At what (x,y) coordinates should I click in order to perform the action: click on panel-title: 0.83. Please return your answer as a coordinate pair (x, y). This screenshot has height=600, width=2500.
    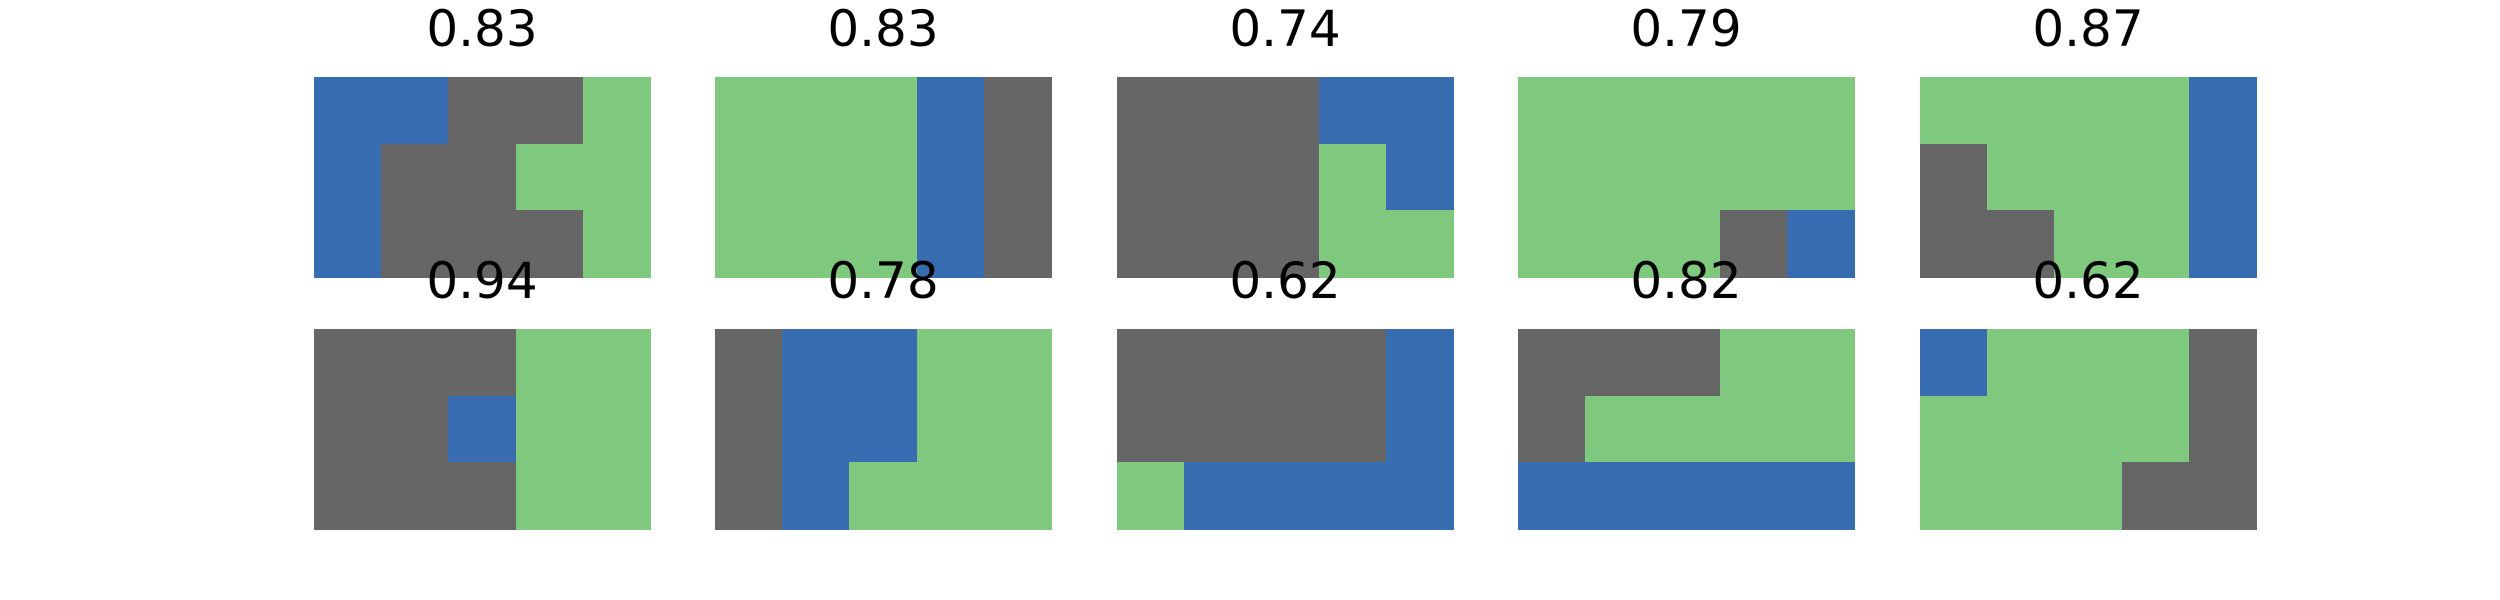
    Looking at the image, I should click on (482, 29).